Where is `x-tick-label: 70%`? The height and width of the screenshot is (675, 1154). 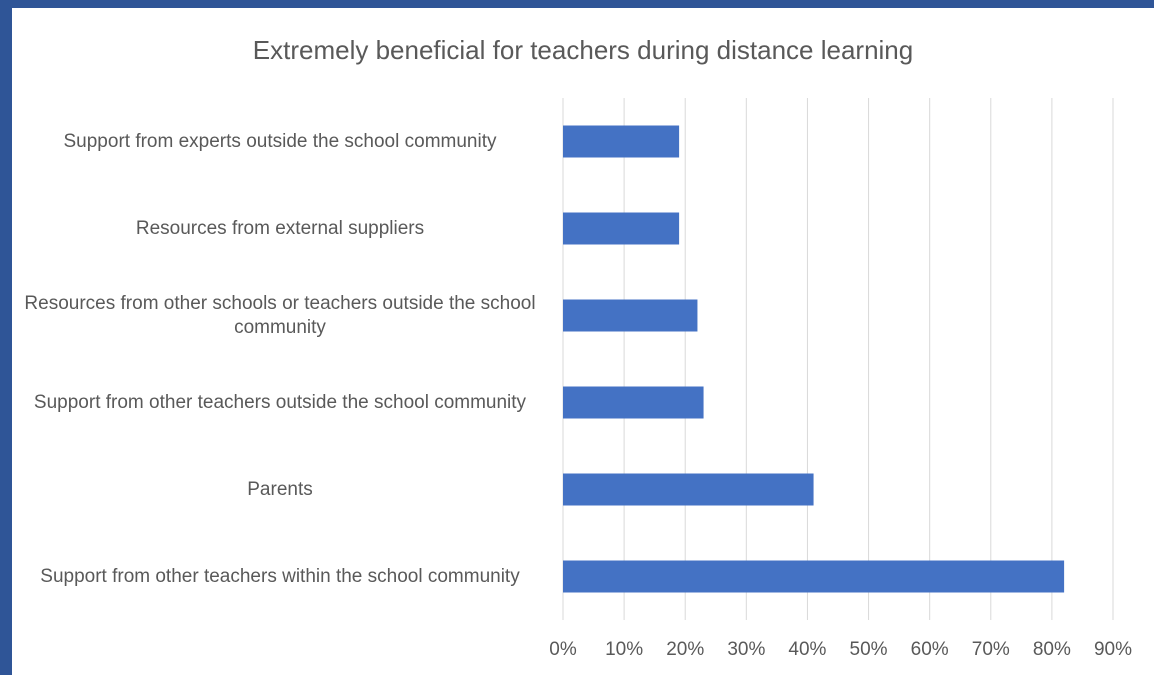
x-tick-label: 70% is located at coordinates (991, 649).